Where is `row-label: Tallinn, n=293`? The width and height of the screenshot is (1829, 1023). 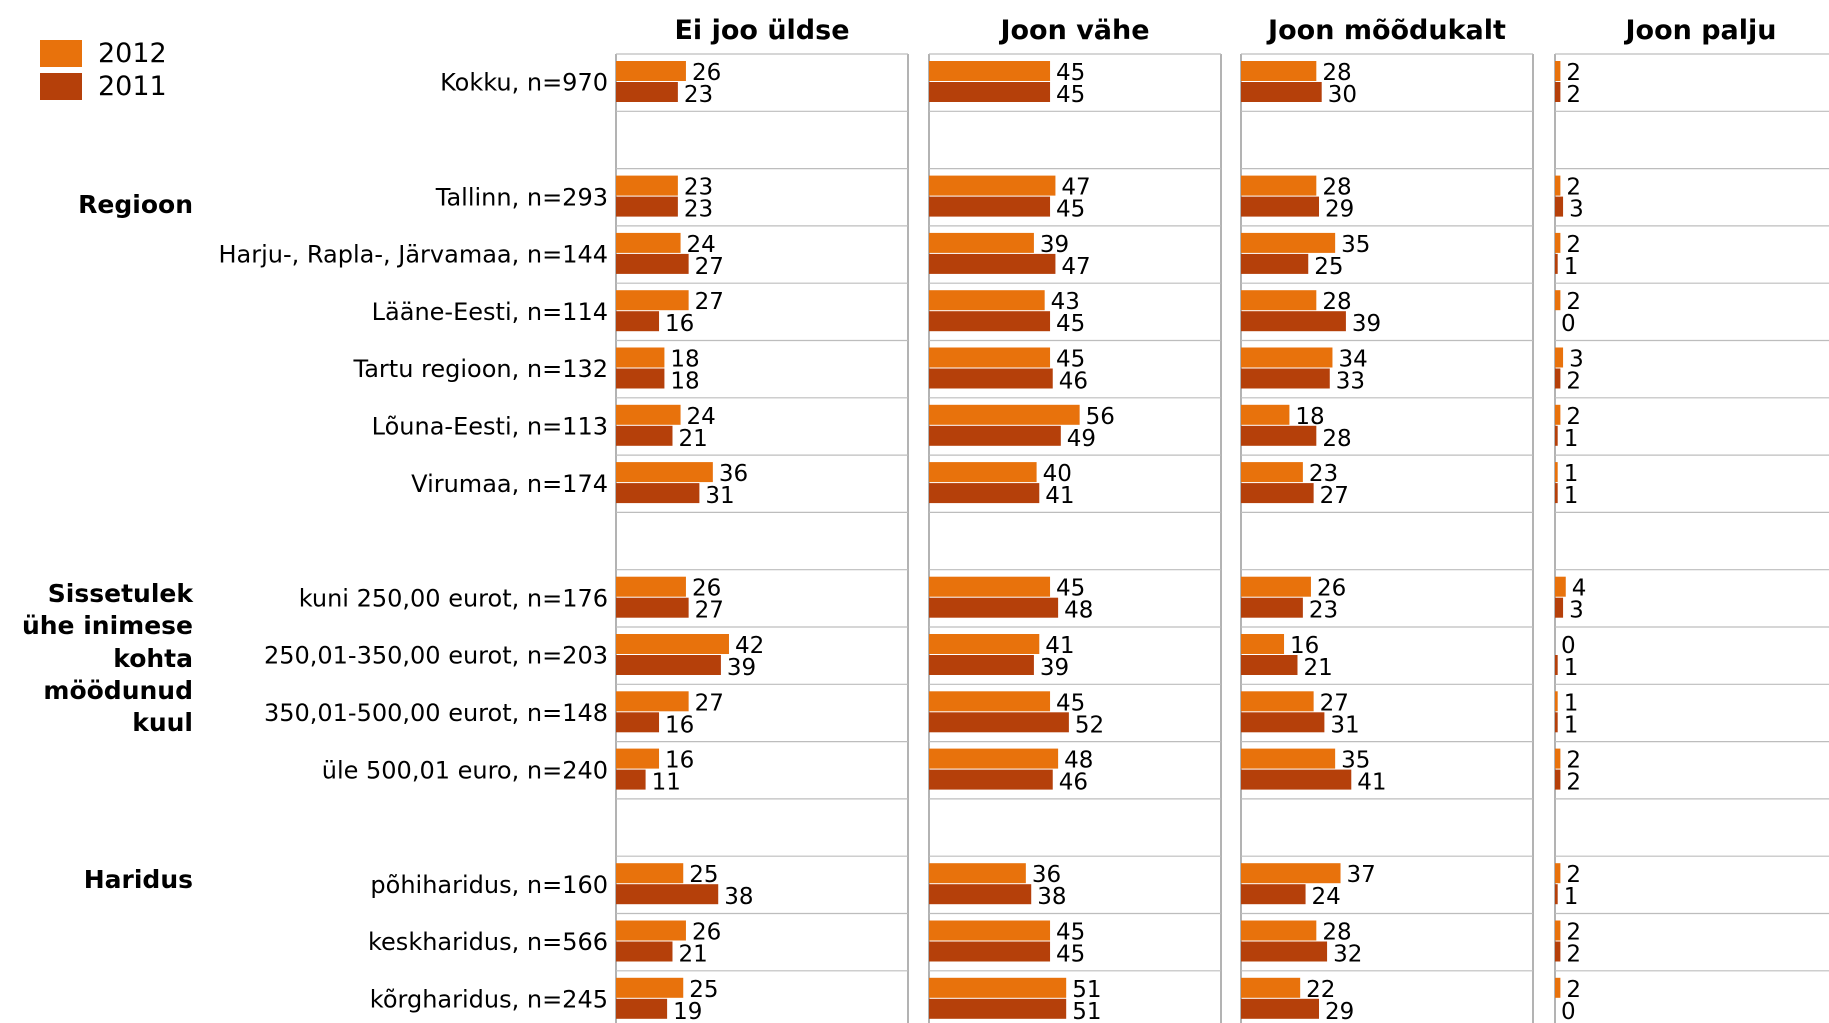
row-label: Tallinn, n=293 is located at coordinates (521, 197).